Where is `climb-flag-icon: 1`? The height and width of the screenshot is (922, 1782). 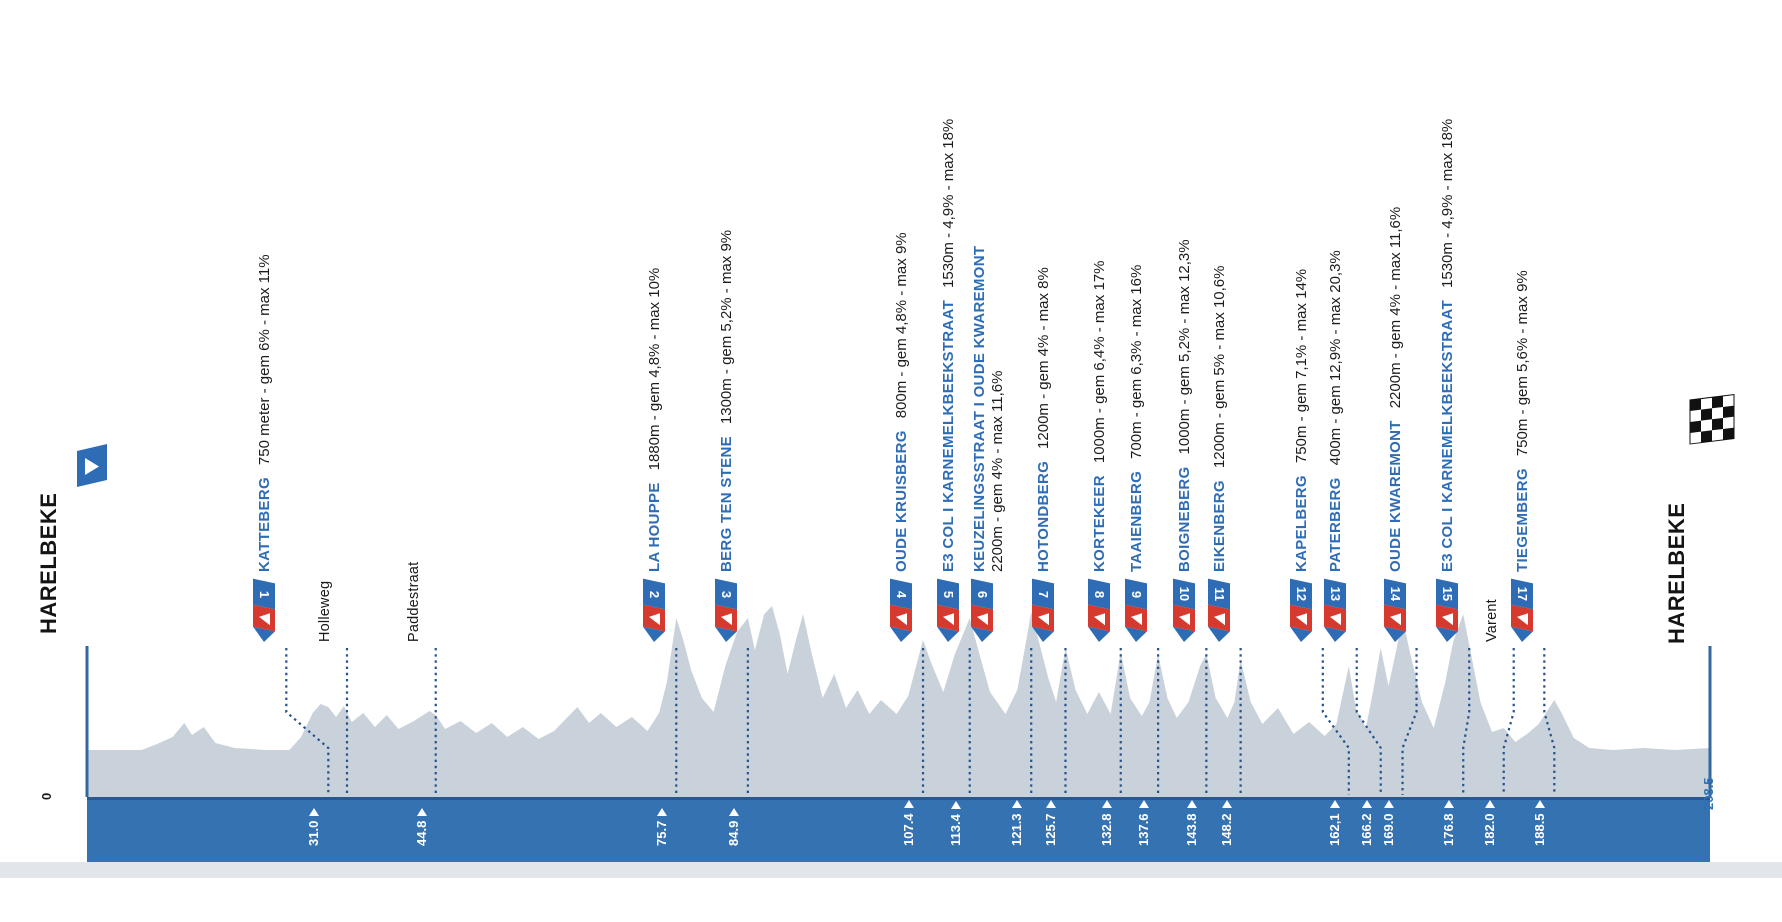 climb-flag-icon: 1 is located at coordinates (264, 611).